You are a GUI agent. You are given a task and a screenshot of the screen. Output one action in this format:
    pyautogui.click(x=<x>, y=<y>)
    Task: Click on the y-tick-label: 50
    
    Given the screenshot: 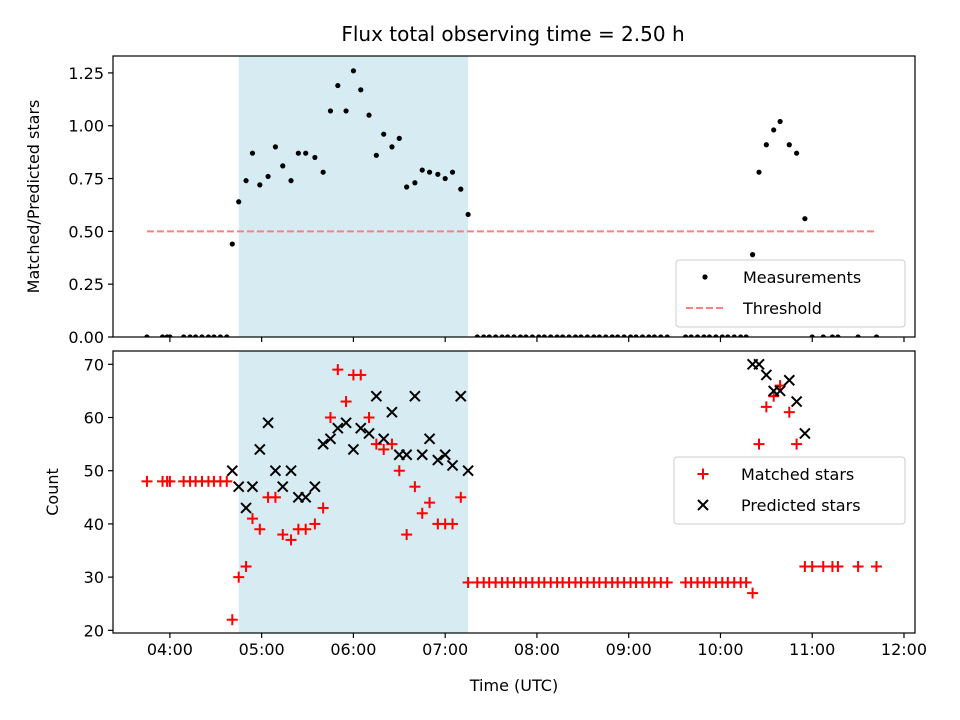 What is the action you would take?
    pyautogui.click(x=94, y=471)
    